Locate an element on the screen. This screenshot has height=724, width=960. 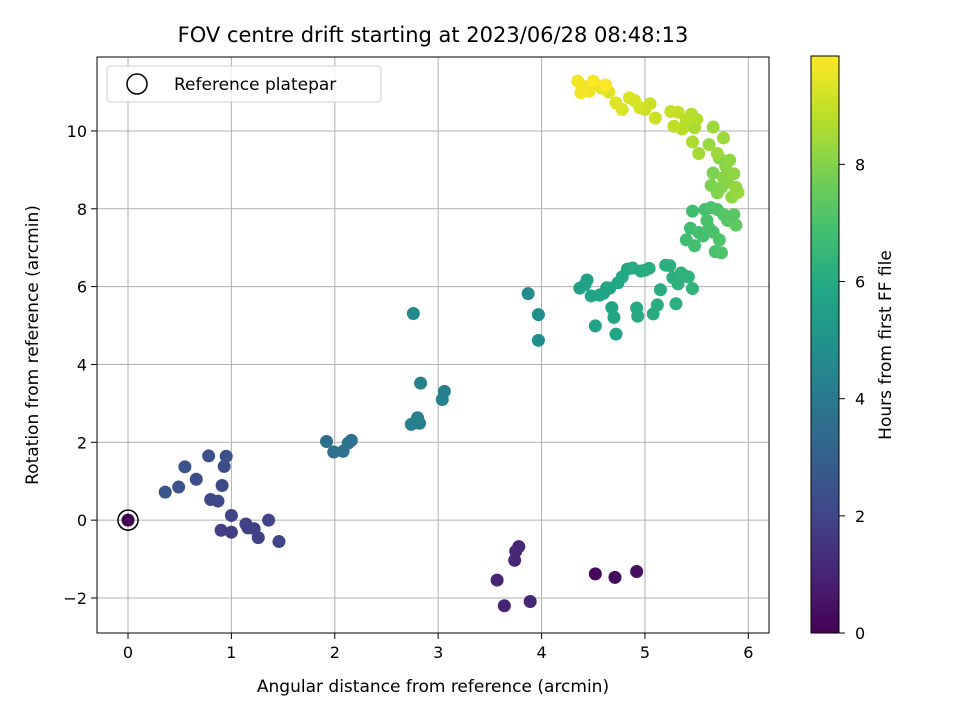
x-tick-label: 6 is located at coordinates (748, 652).